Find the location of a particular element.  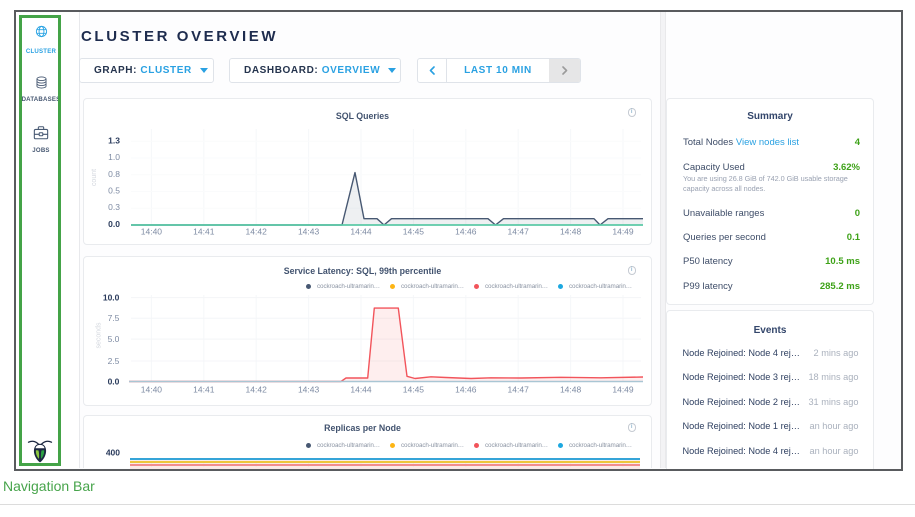

svg-text: 400 is located at coordinates (113, 453).